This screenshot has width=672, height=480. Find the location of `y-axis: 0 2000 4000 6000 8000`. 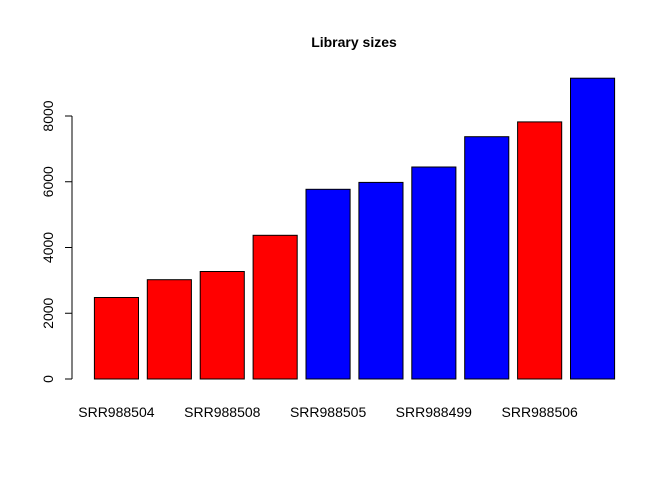

y-axis: 0 2000 4000 6000 8000 is located at coordinates (56, 241).